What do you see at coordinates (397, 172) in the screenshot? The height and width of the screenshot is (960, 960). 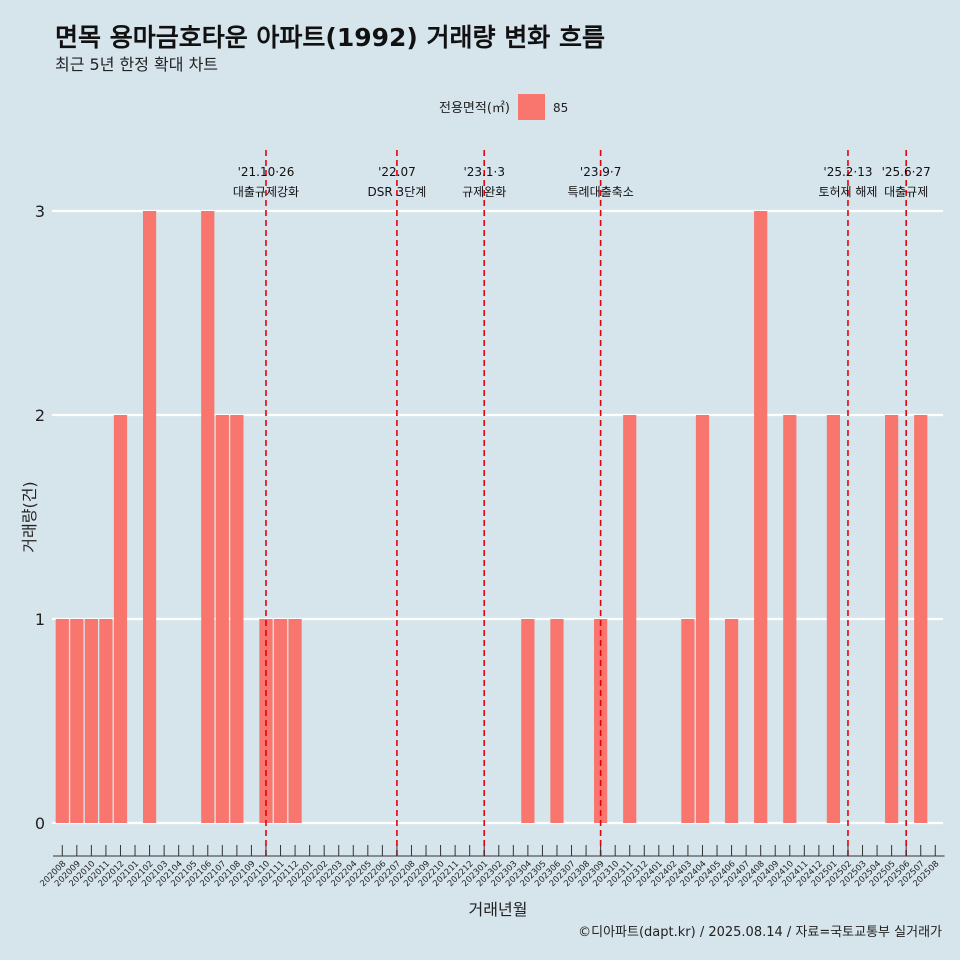 I see `event-date: '22.07` at bounding box center [397, 172].